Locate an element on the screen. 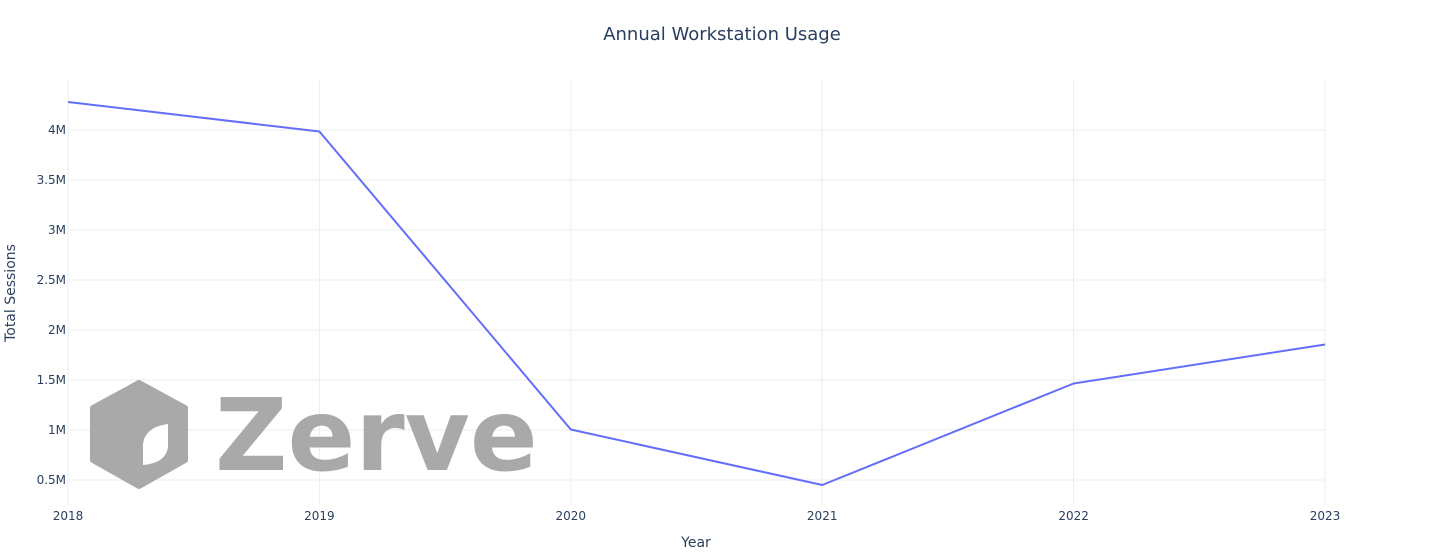 Image resolution: width=1444 pixels, height=559 pixels. x-tick-label: 2018 is located at coordinates (68, 516).